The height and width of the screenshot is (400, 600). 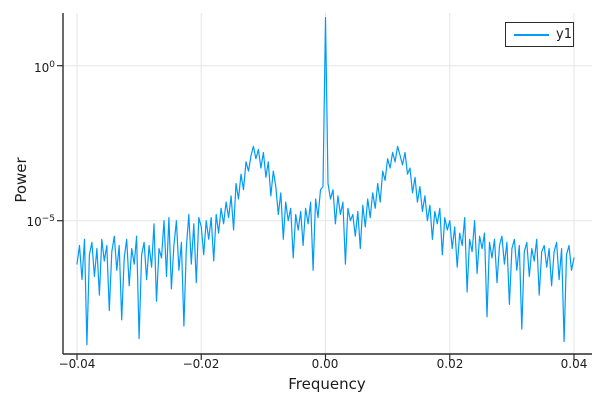 I want to click on x-tick-label-0.00: 0.00, so click(x=325, y=364).